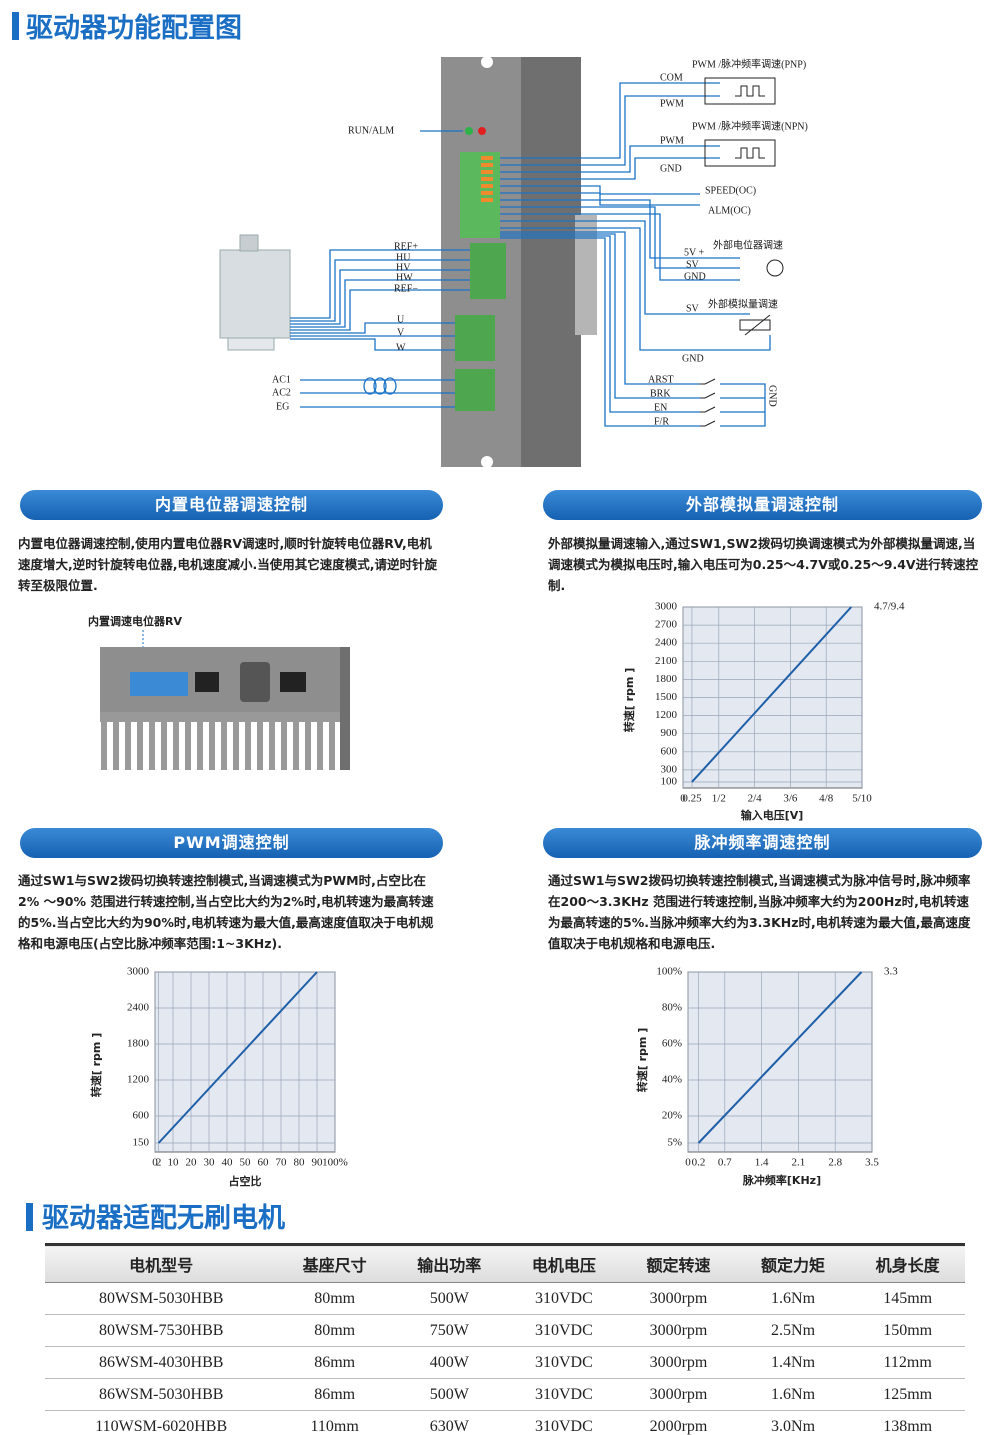  Describe the element at coordinates (669, 769) in the screenshot. I see `y-tick-label: 300` at that location.